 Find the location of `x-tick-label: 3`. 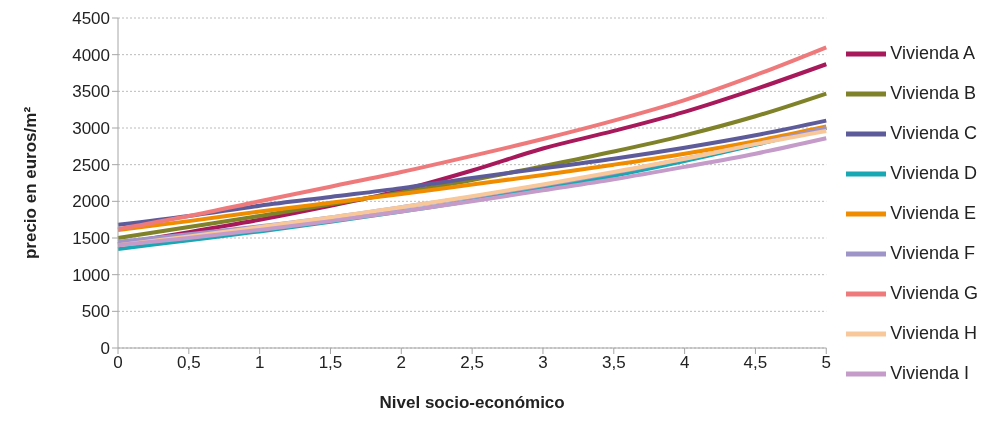

x-tick-label: 3 is located at coordinates (543, 363).